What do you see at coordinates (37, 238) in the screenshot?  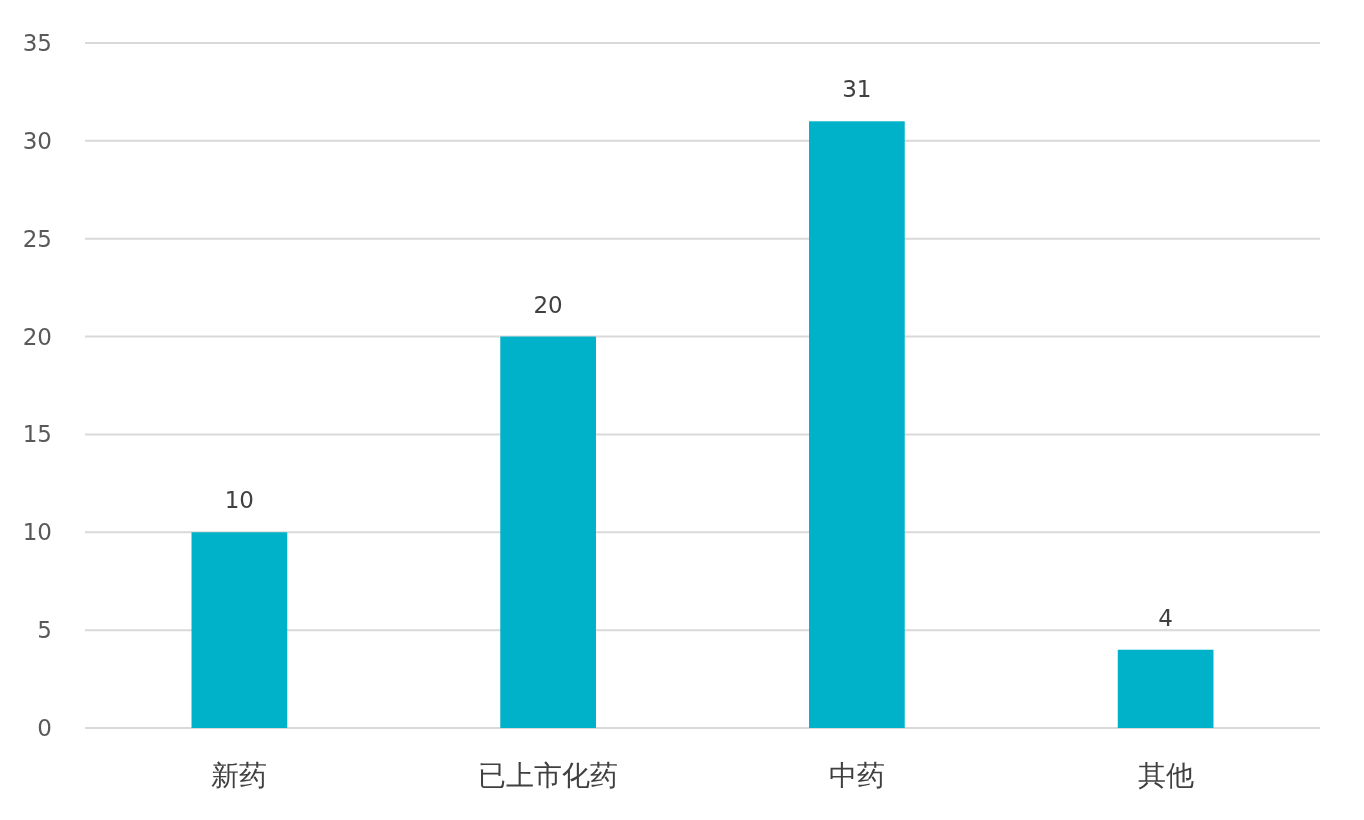 I see `y-tick-label: 25` at bounding box center [37, 238].